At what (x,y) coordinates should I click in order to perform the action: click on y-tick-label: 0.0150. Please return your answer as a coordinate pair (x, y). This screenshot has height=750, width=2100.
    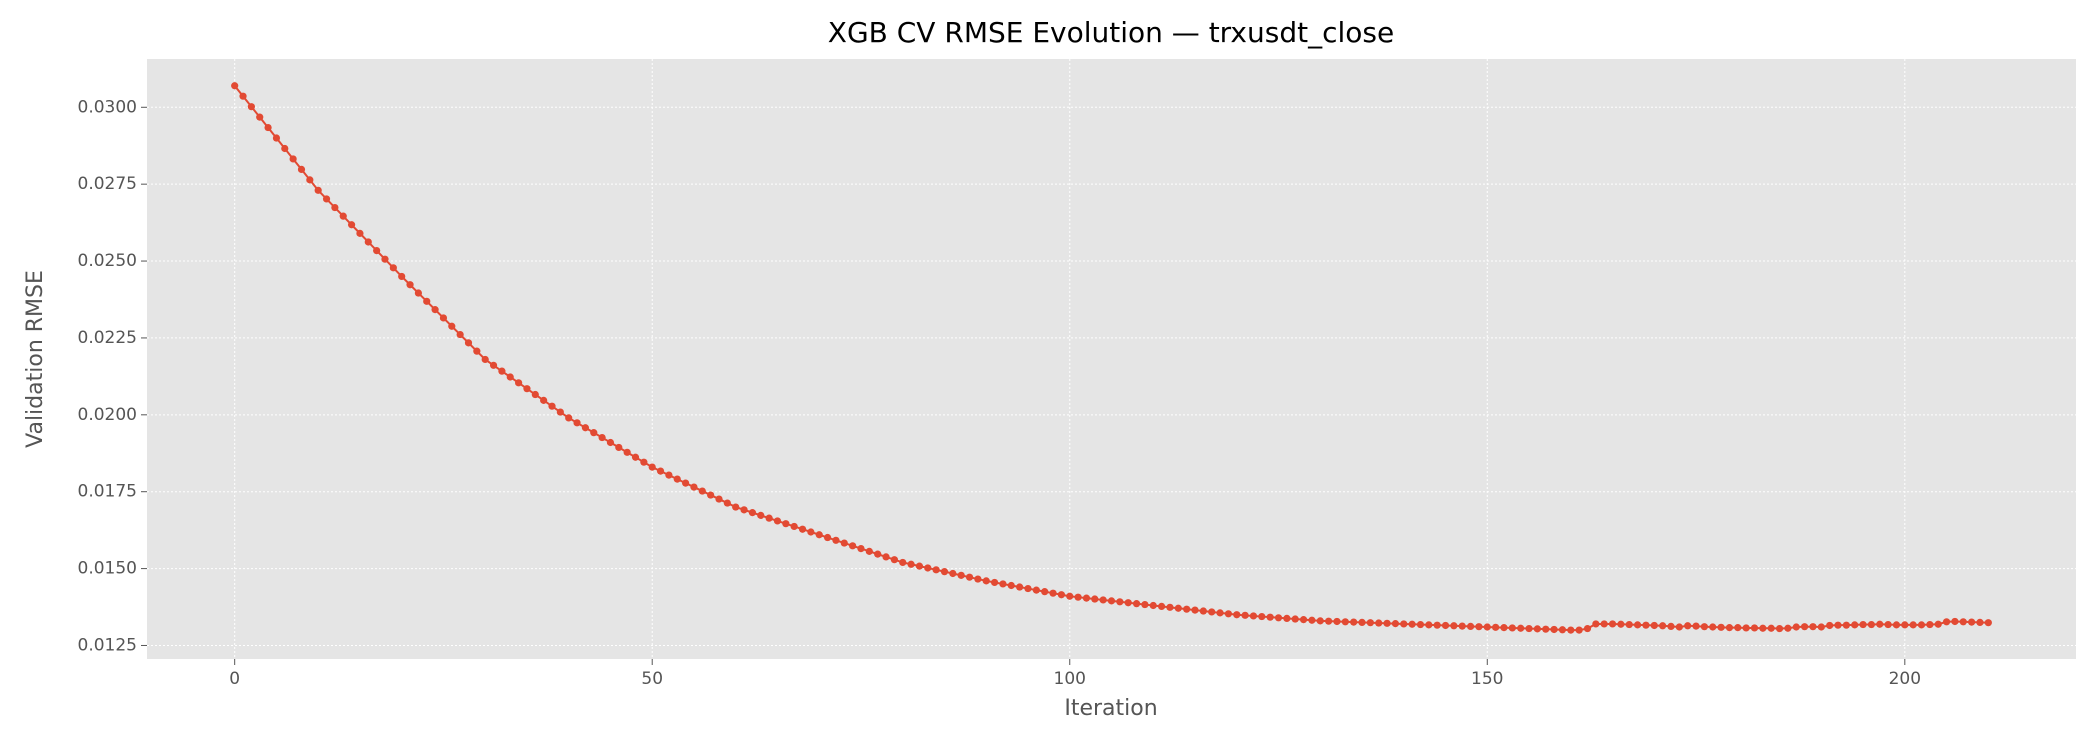
    Looking at the image, I should click on (107, 569).